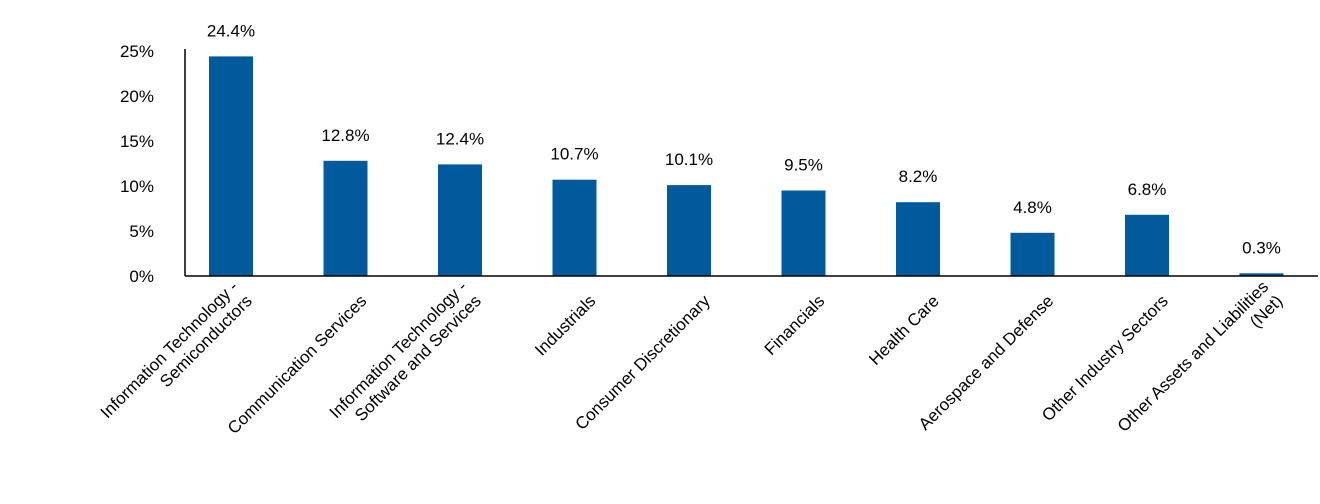 This screenshot has width=1320, height=504. Describe the element at coordinates (803, 165) in the screenshot. I see `data-label: 9.5%` at that location.